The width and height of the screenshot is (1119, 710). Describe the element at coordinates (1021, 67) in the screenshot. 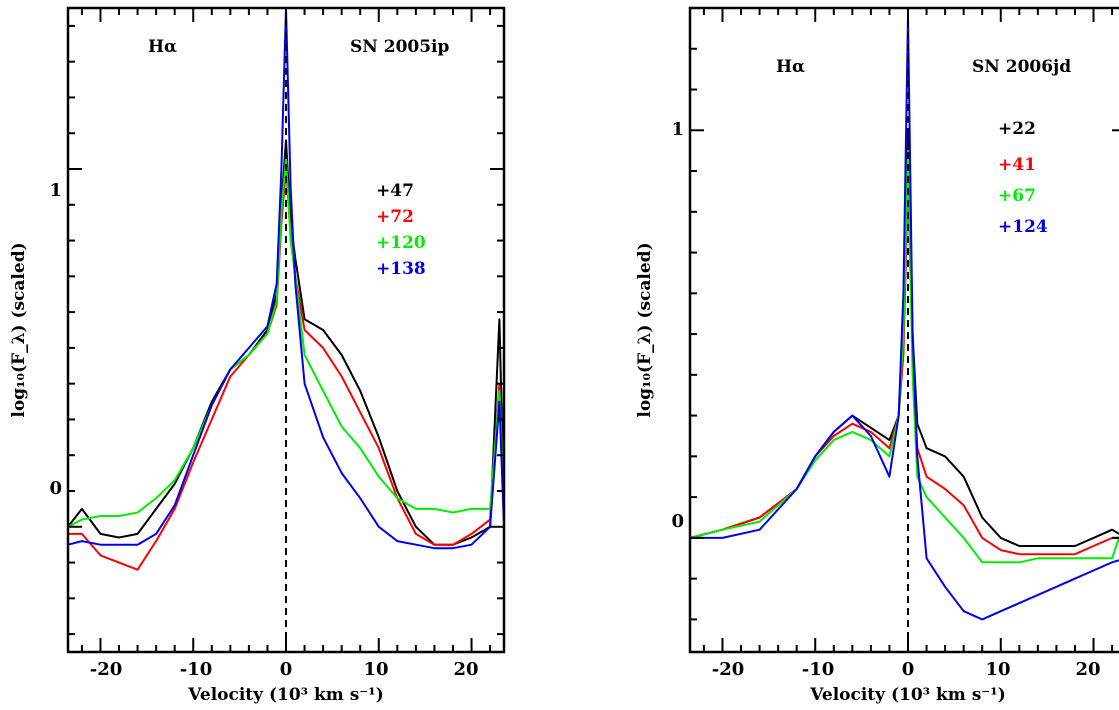

I see `object-name: SN 2006jd` at that location.